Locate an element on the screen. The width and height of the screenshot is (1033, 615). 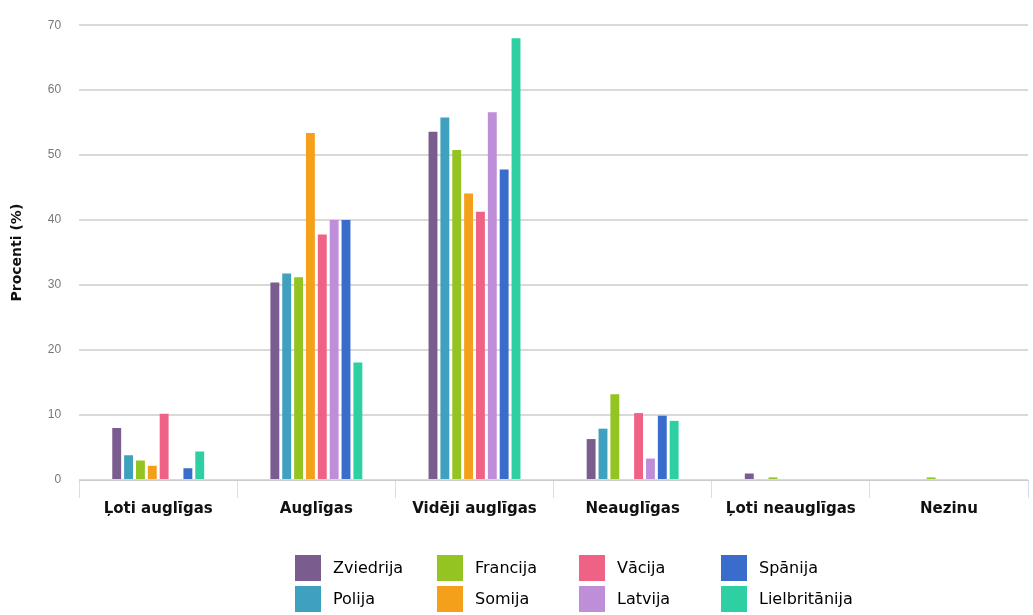
legend-label: Francija is located at coordinates (506, 567).